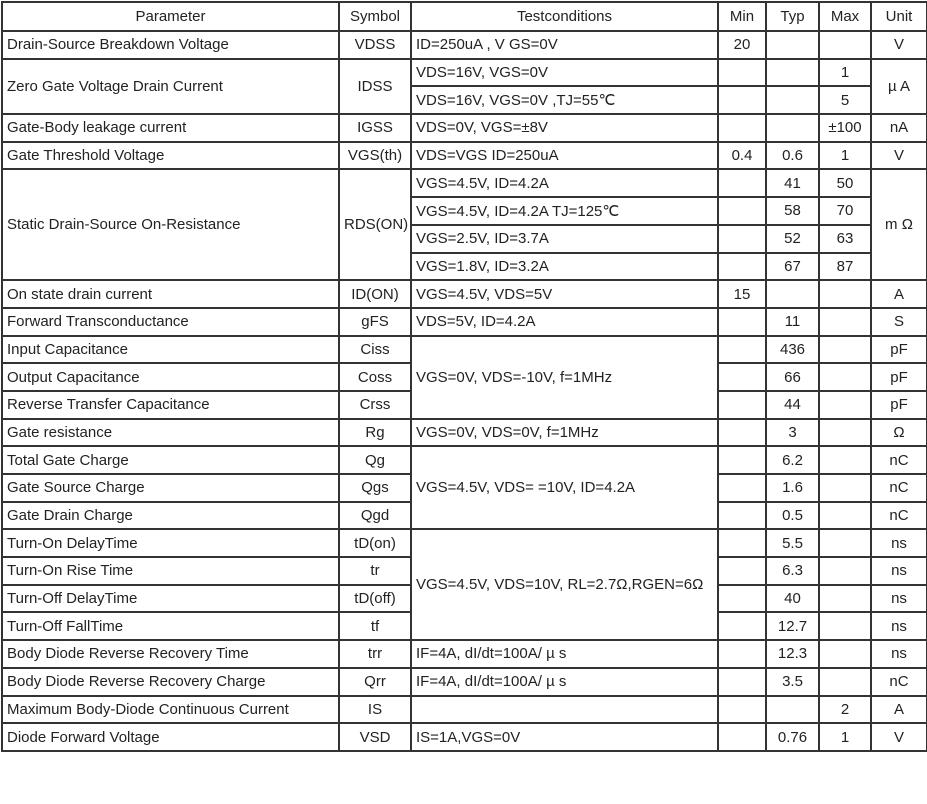 This screenshot has height=804, width=927. What do you see at coordinates (564, 321) in the screenshot?
I see `test-condition-cell: VDS=5V, ID=4.2A` at bounding box center [564, 321].